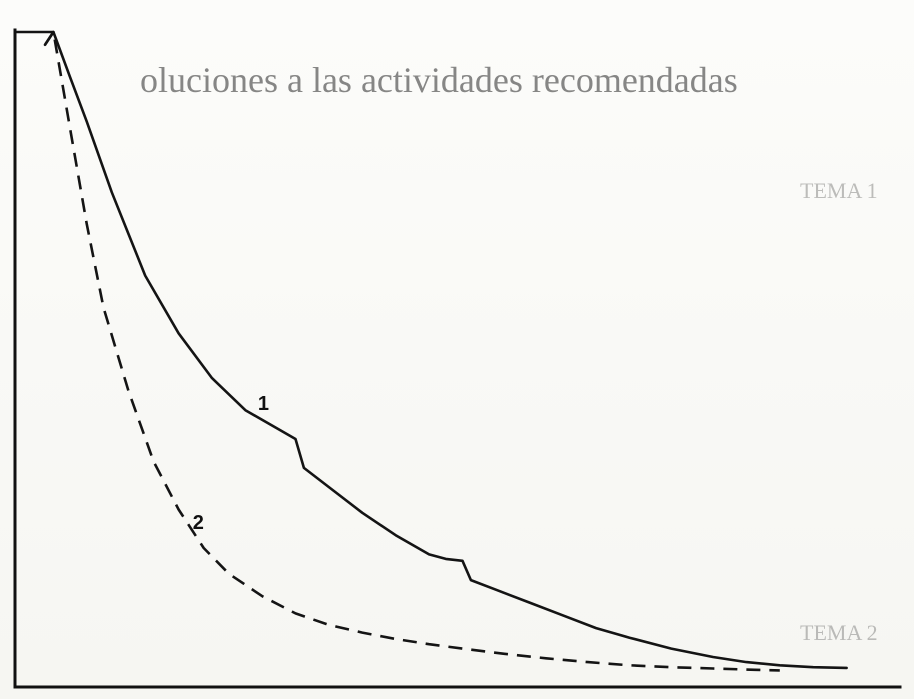  What do you see at coordinates (198, 523) in the screenshot?
I see `curve-label-2: 2` at bounding box center [198, 523].